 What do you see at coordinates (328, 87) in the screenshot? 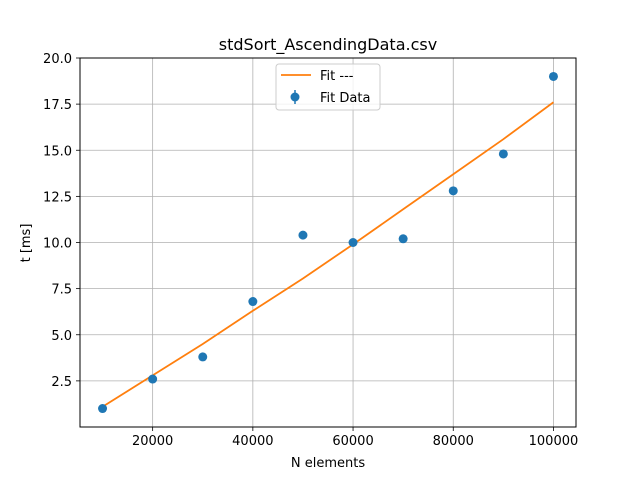
I see `legend: Fit --- Fit Data` at bounding box center [328, 87].